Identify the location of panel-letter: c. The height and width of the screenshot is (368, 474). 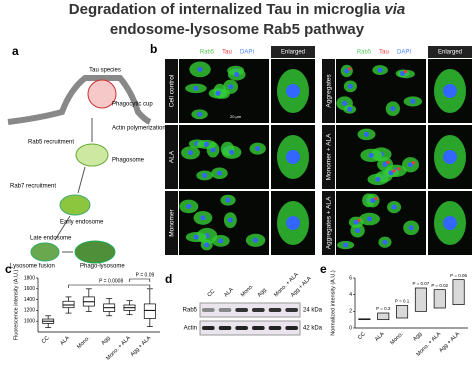
(8, 269).